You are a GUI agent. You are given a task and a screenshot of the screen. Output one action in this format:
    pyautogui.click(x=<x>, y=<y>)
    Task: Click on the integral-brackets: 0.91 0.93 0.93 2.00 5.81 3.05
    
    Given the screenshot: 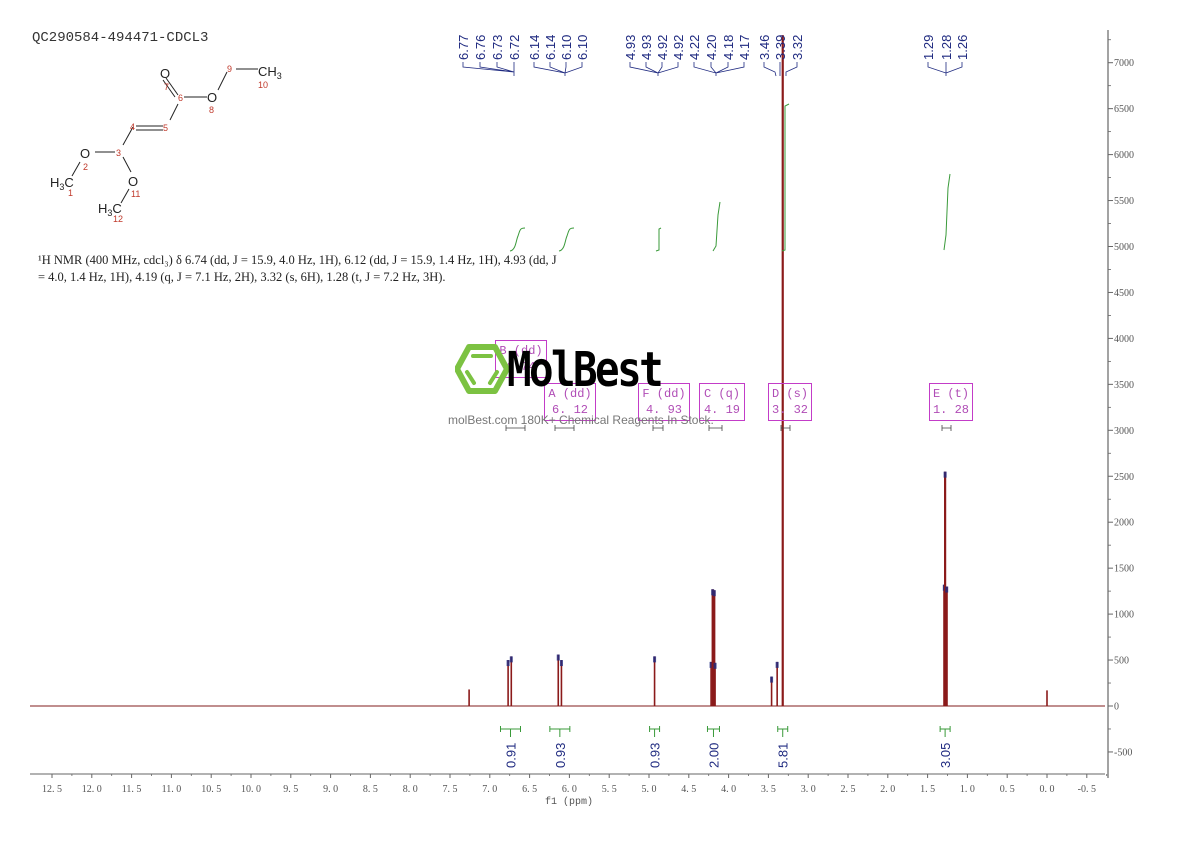 What is the action you would take?
    pyautogui.click(x=726, y=747)
    